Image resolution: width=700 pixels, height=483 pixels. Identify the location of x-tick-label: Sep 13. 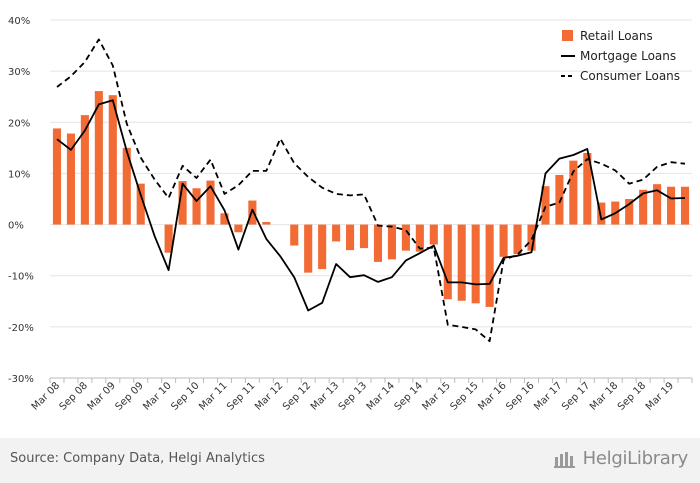
(353, 396).